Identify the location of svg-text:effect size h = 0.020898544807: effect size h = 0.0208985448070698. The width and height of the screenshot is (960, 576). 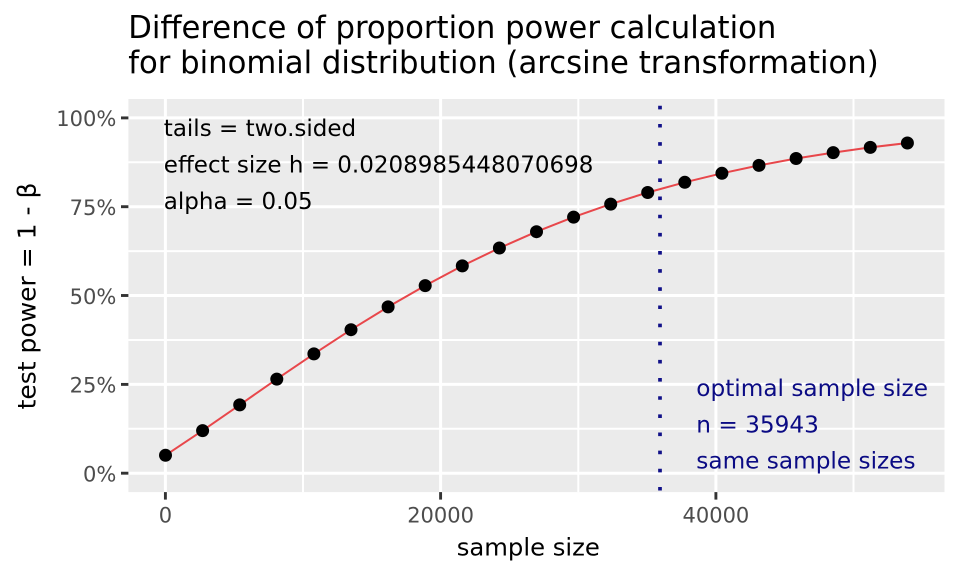
(379, 165).